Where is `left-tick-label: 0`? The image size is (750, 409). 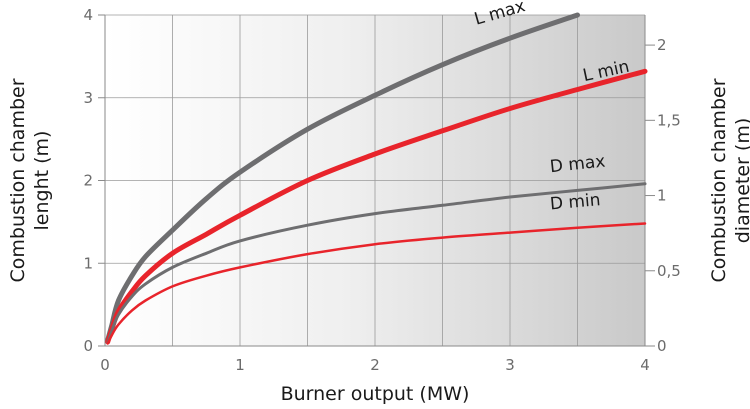
left-tick-label: 0 is located at coordinates (88, 346).